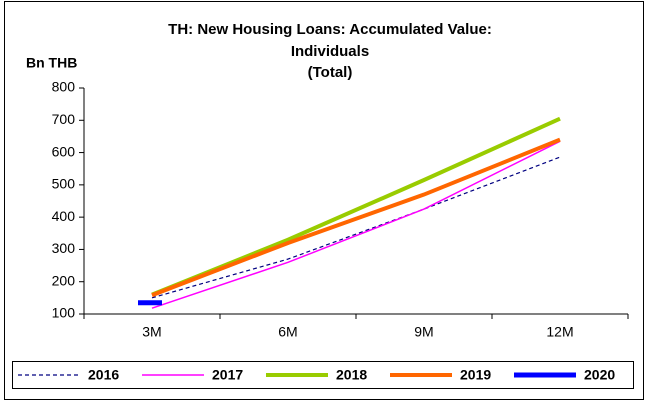  What do you see at coordinates (559, 332) in the screenshot?
I see `x-tick-label: 12M` at bounding box center [559, 332].